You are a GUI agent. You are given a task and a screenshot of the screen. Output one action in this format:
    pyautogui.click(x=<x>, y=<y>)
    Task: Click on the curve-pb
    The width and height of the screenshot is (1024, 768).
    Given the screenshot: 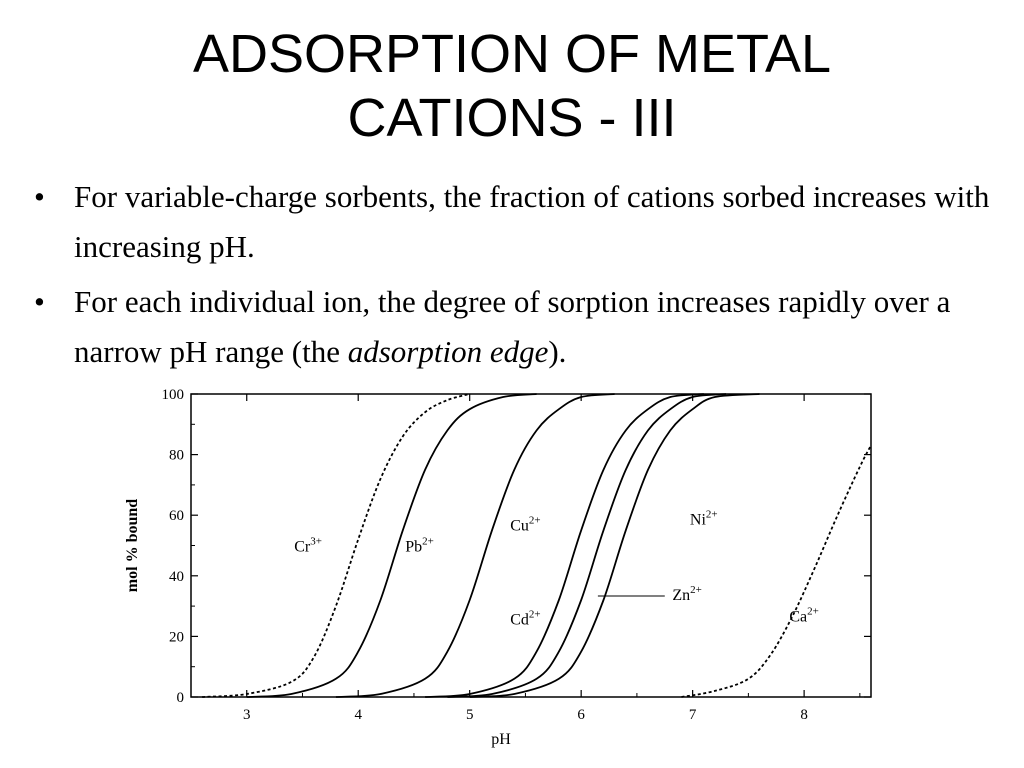 What is the action you would take?
    pyautogui.click(x=391, y=545)
    